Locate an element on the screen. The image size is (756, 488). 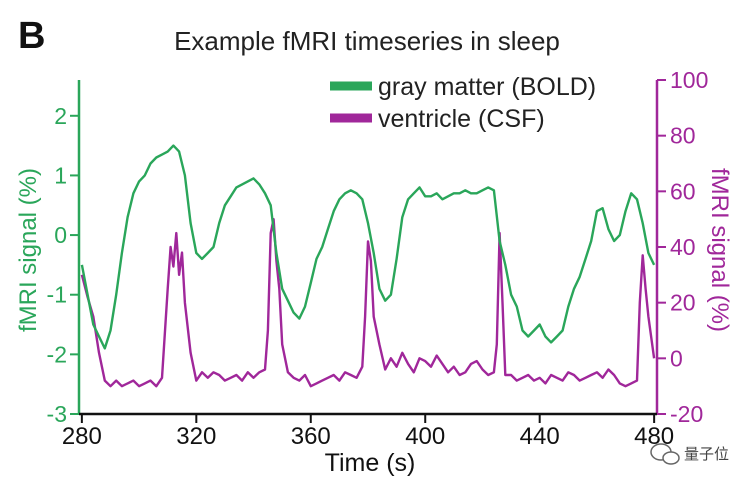
right-y-ticks: -20 0 20 40 60 80 100 is located at coordinates (682, 247).